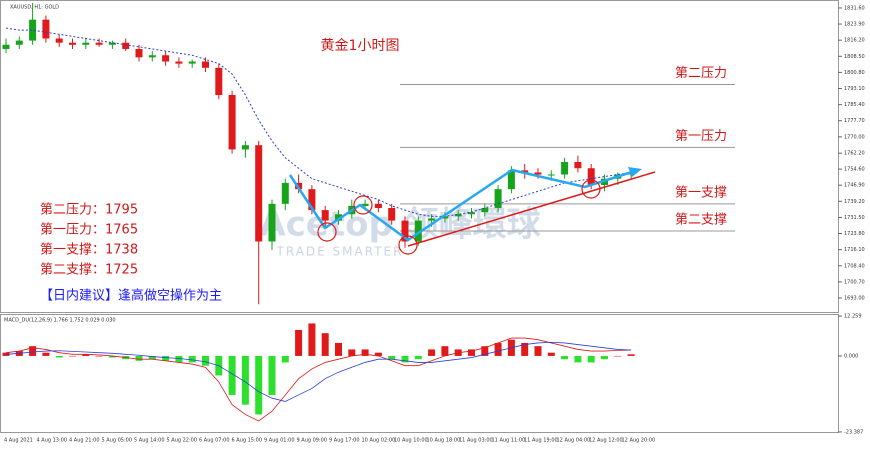  What do you see at coordinates (854, 282) in the screenshot?
I see `y-tick-label: 1700.70` at bounding box center [854, 282].